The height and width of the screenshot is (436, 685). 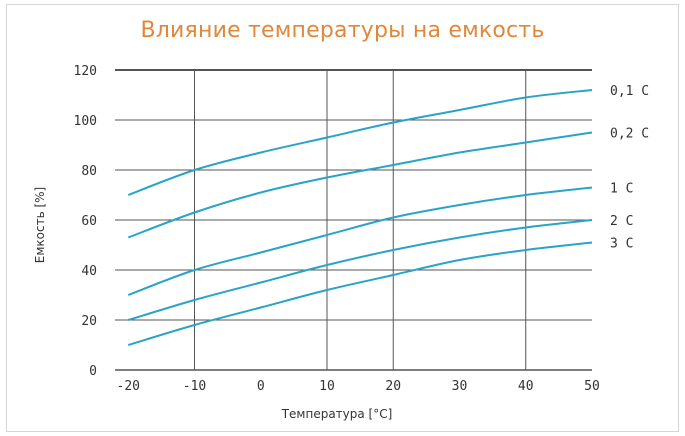 What do you see at coordinates (393, 386) in the screenshot?
I see `x-tick-label: 20` at bounding box center [393, 386].